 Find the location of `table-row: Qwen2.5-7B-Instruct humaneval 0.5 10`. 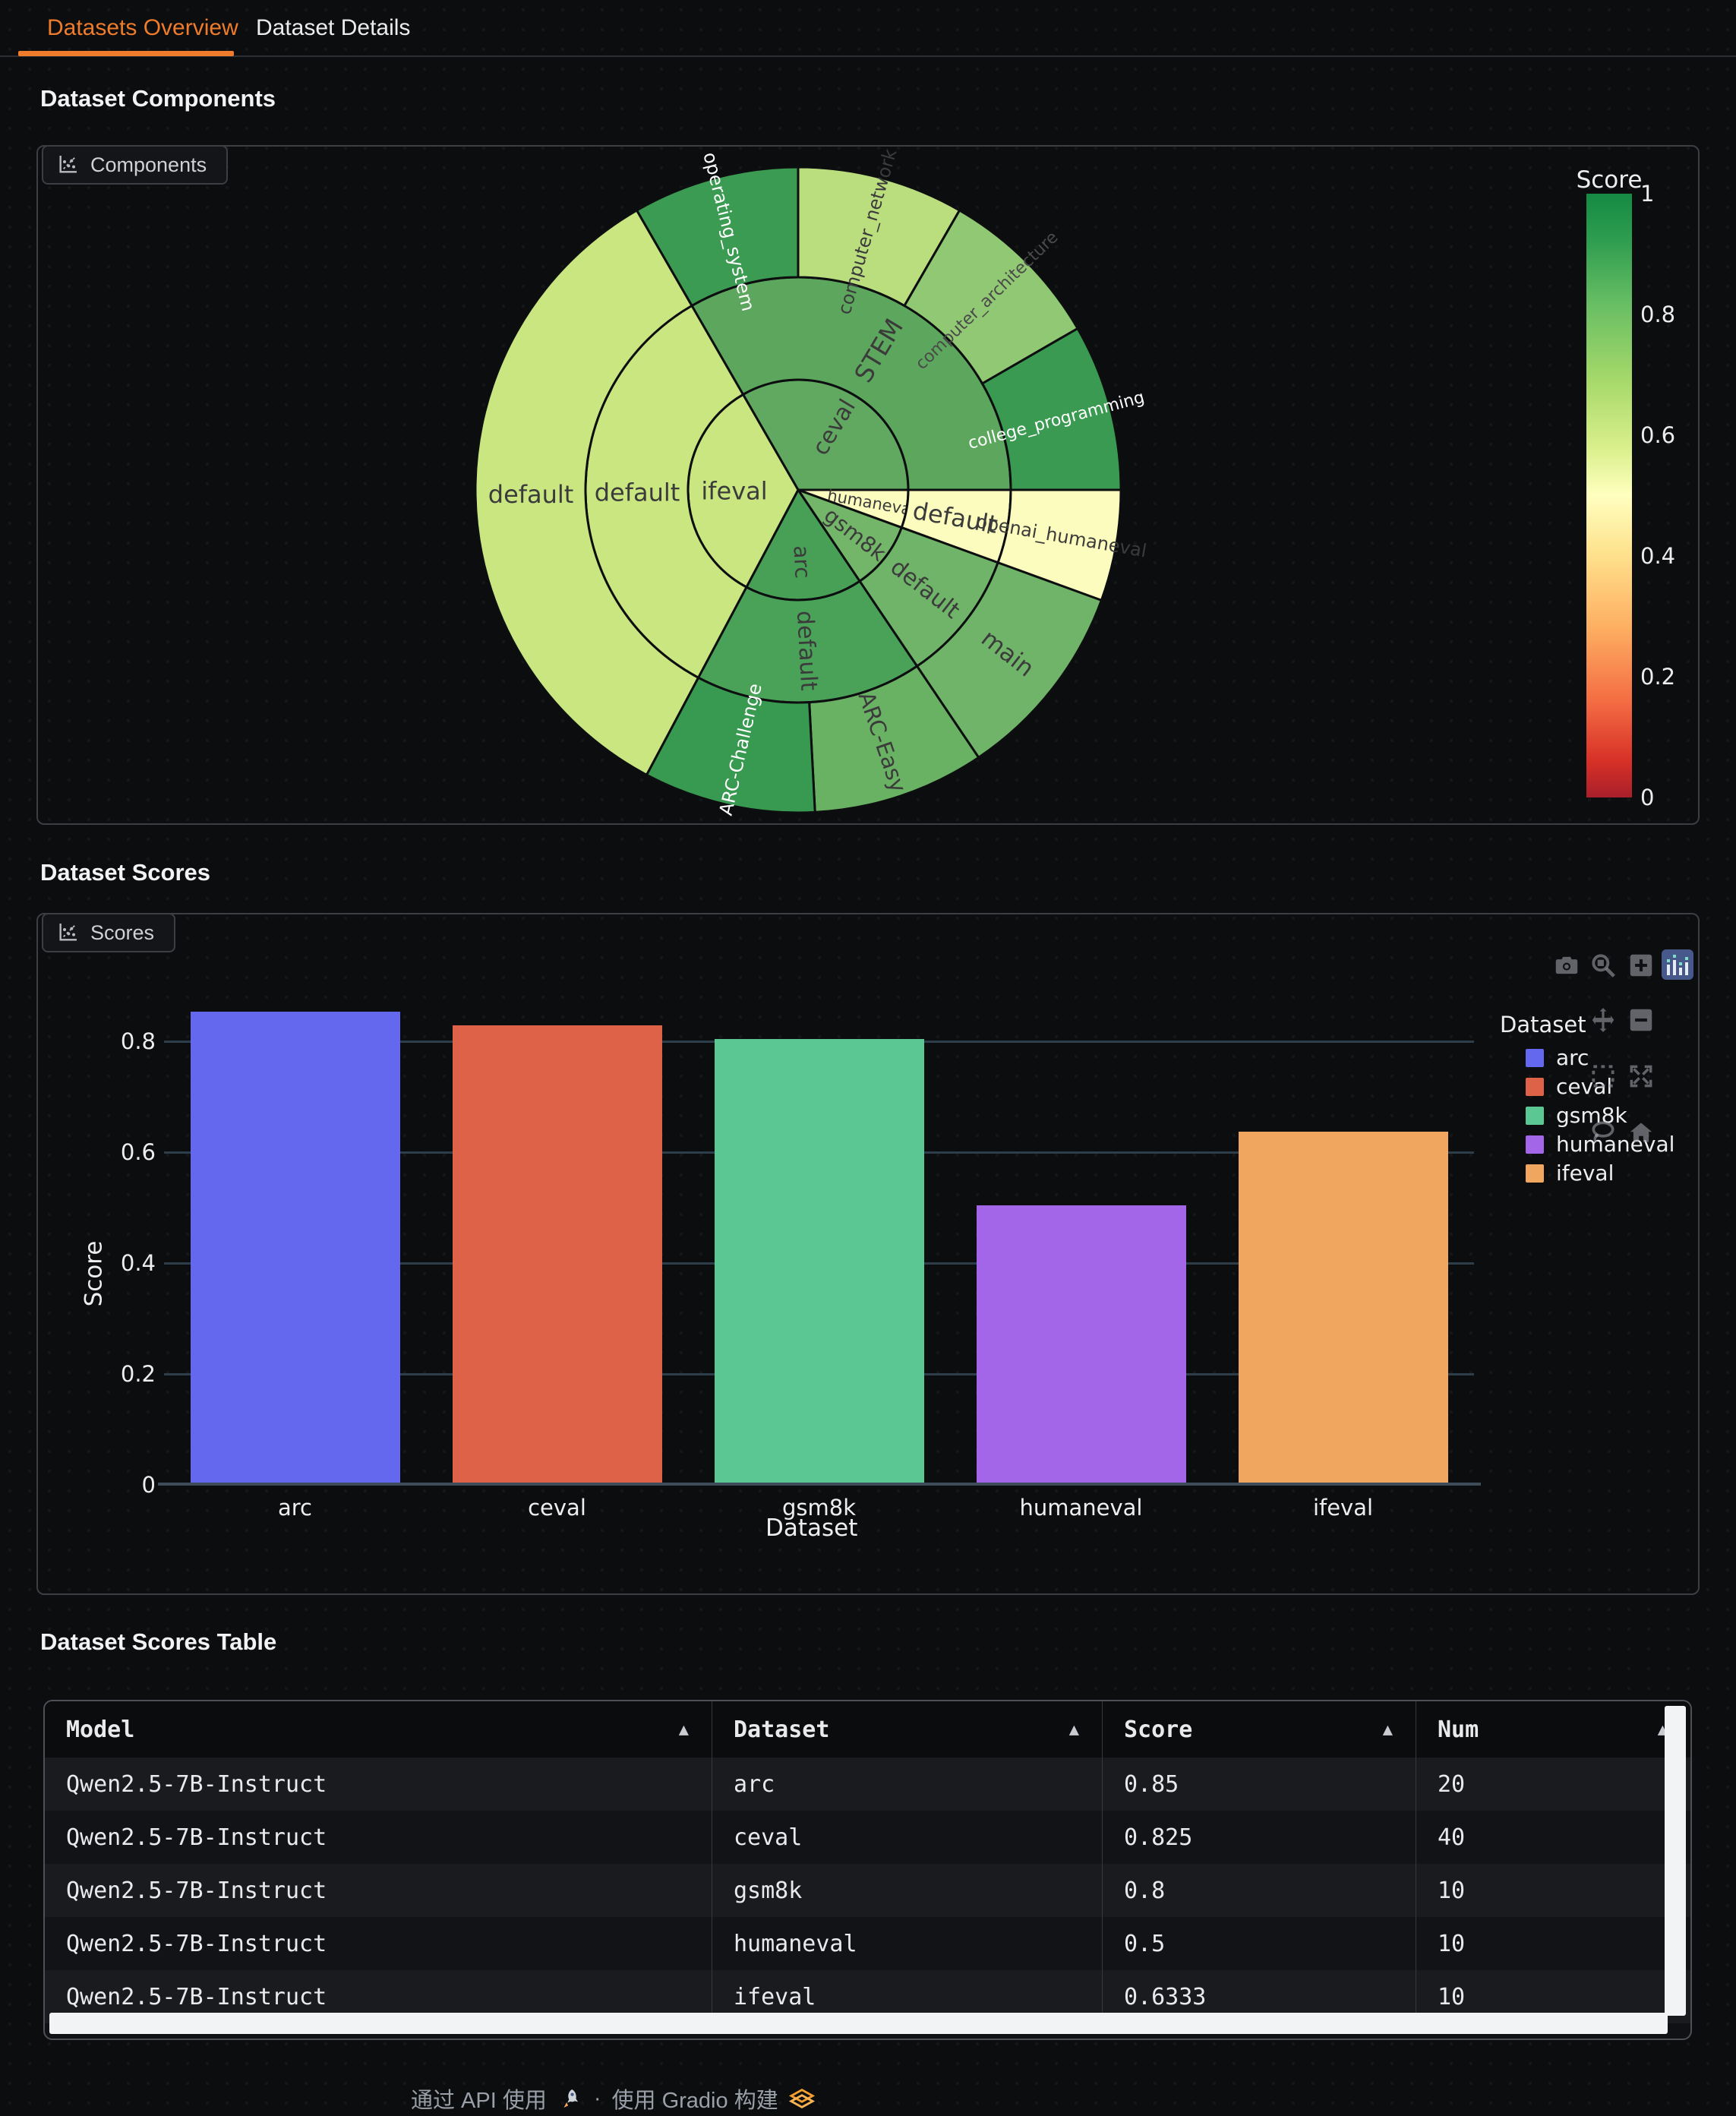

table-row: Qwen2.5-7B-Instruct humaneval 0.5 10 is located at coordinates (868, 1944).